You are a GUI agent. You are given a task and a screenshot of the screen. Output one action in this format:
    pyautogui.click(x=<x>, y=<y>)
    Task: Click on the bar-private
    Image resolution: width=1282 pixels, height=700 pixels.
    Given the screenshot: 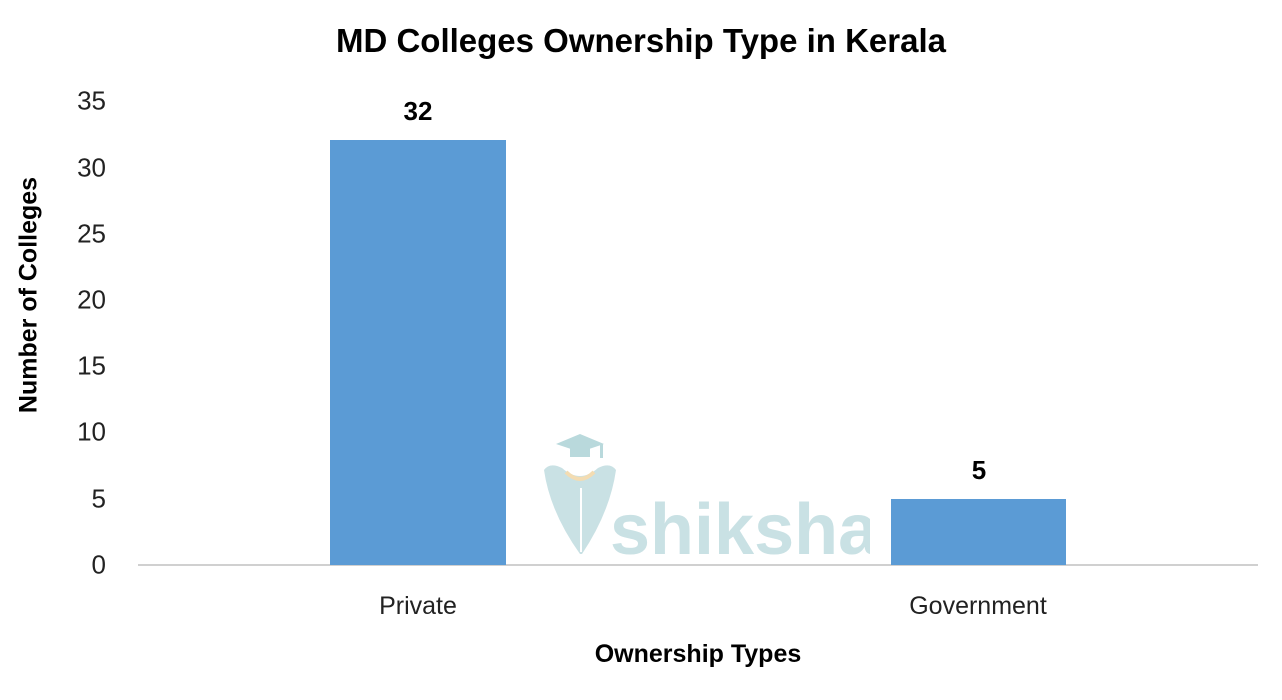 What is the action you would take?
    pyautogui.click(x=418, y=352)
    